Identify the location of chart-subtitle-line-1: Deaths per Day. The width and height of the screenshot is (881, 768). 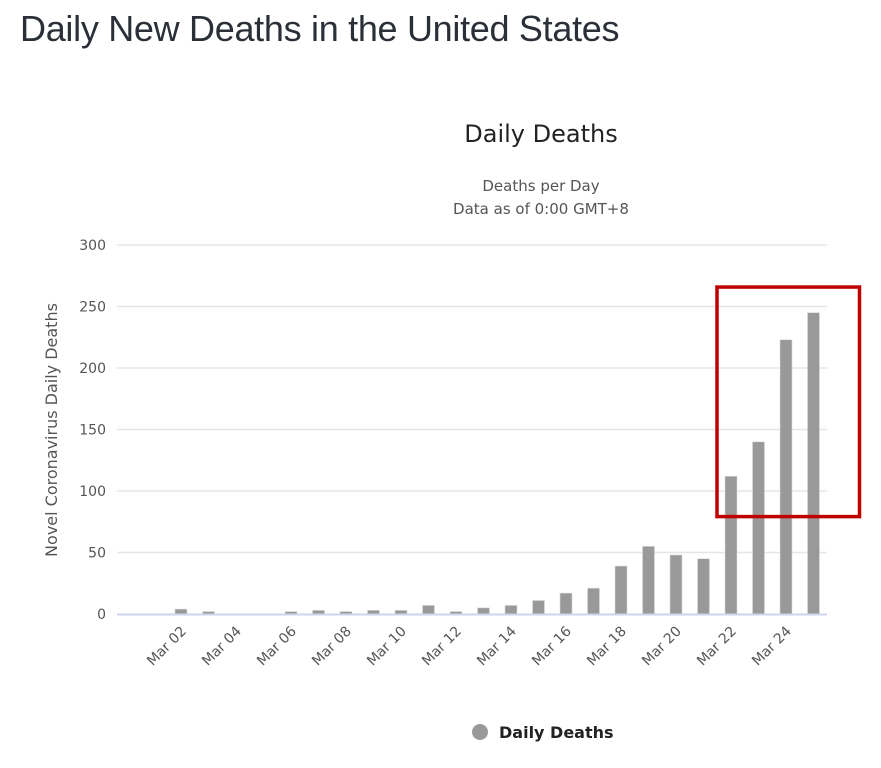
(540, 186).